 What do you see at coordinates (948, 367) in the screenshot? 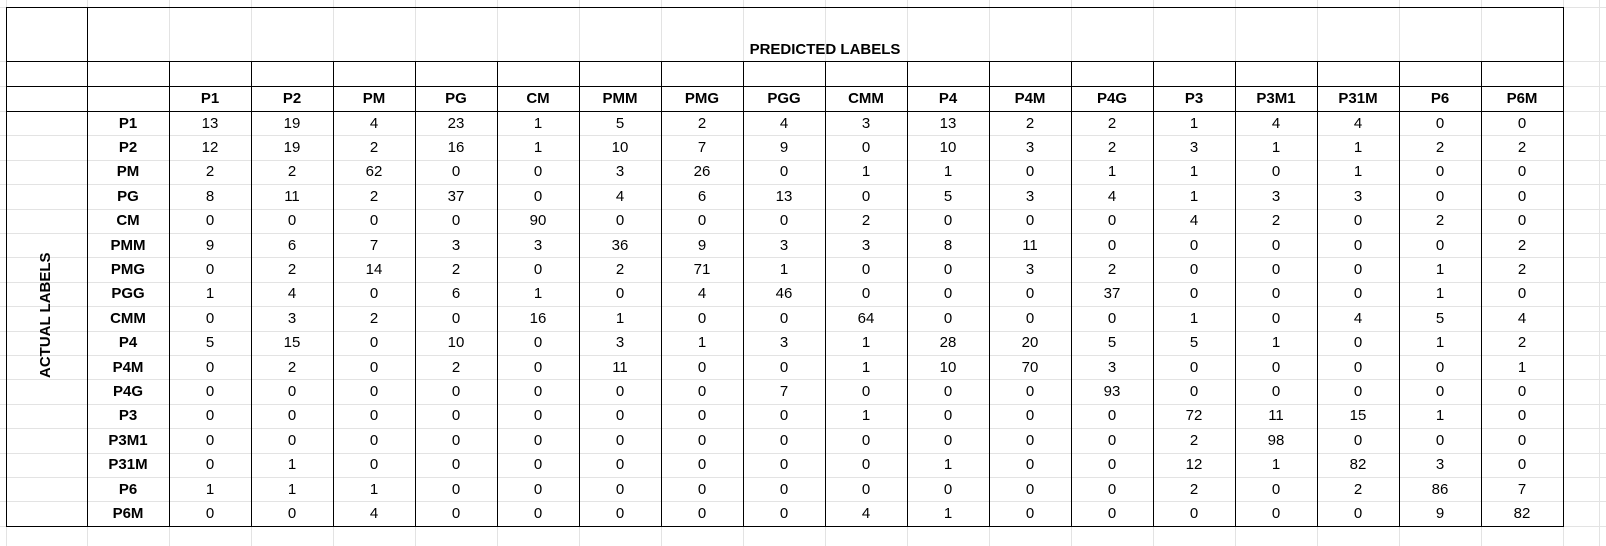
I see `matrix-cell: 10` at bounding box center [948, 367].